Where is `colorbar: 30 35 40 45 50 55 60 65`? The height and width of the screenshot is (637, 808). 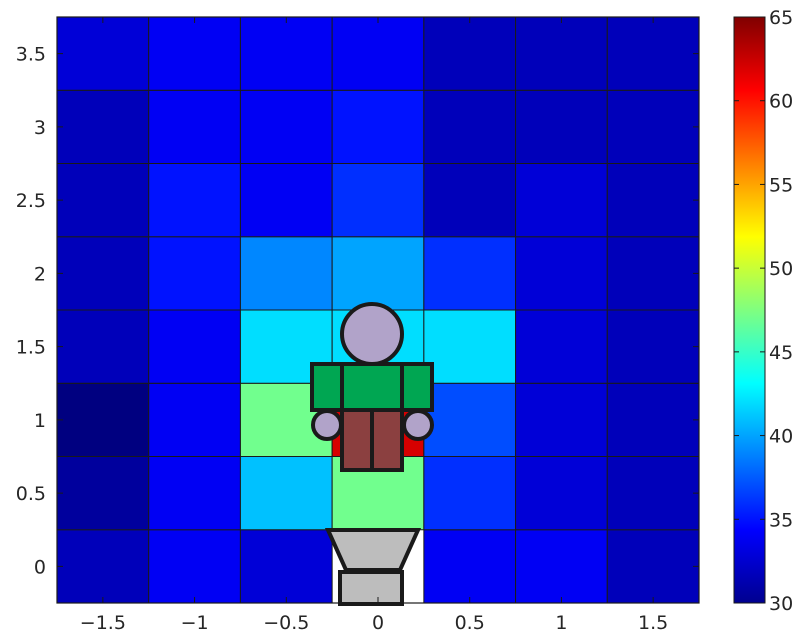 colorbar: 30 35 40 45 50 55 60 65 is located at coordinates (763, 311).